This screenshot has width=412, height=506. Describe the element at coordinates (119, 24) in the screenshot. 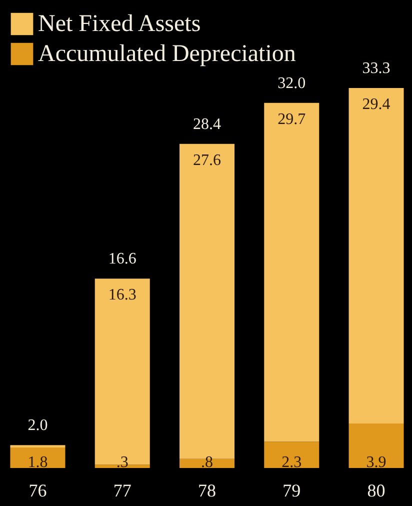

I see `legend-label: Net Fixed Assets` at that location.